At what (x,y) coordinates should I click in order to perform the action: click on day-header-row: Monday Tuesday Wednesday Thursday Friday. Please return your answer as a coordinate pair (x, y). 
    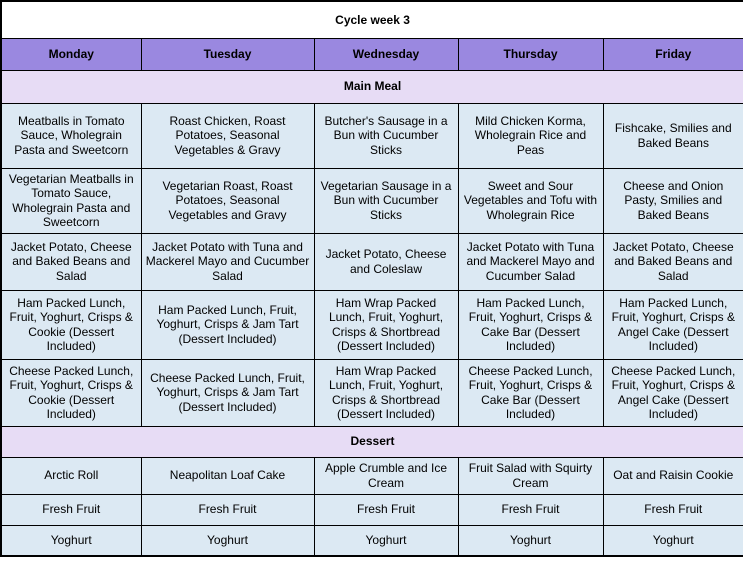
    Looking at the image, I should click on (371, 54).